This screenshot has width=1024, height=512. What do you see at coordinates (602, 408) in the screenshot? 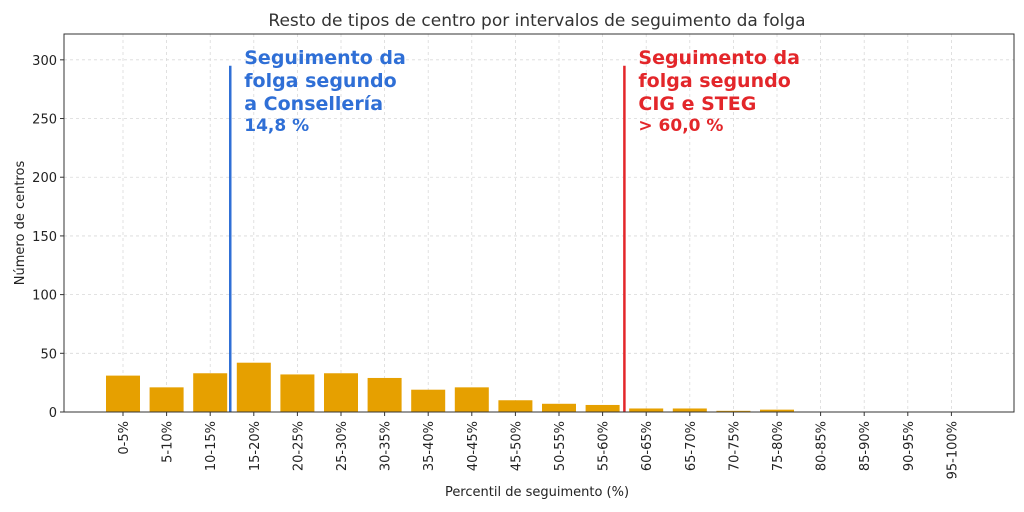
I see `bar-55-60%` at bounding box center [602, 408].